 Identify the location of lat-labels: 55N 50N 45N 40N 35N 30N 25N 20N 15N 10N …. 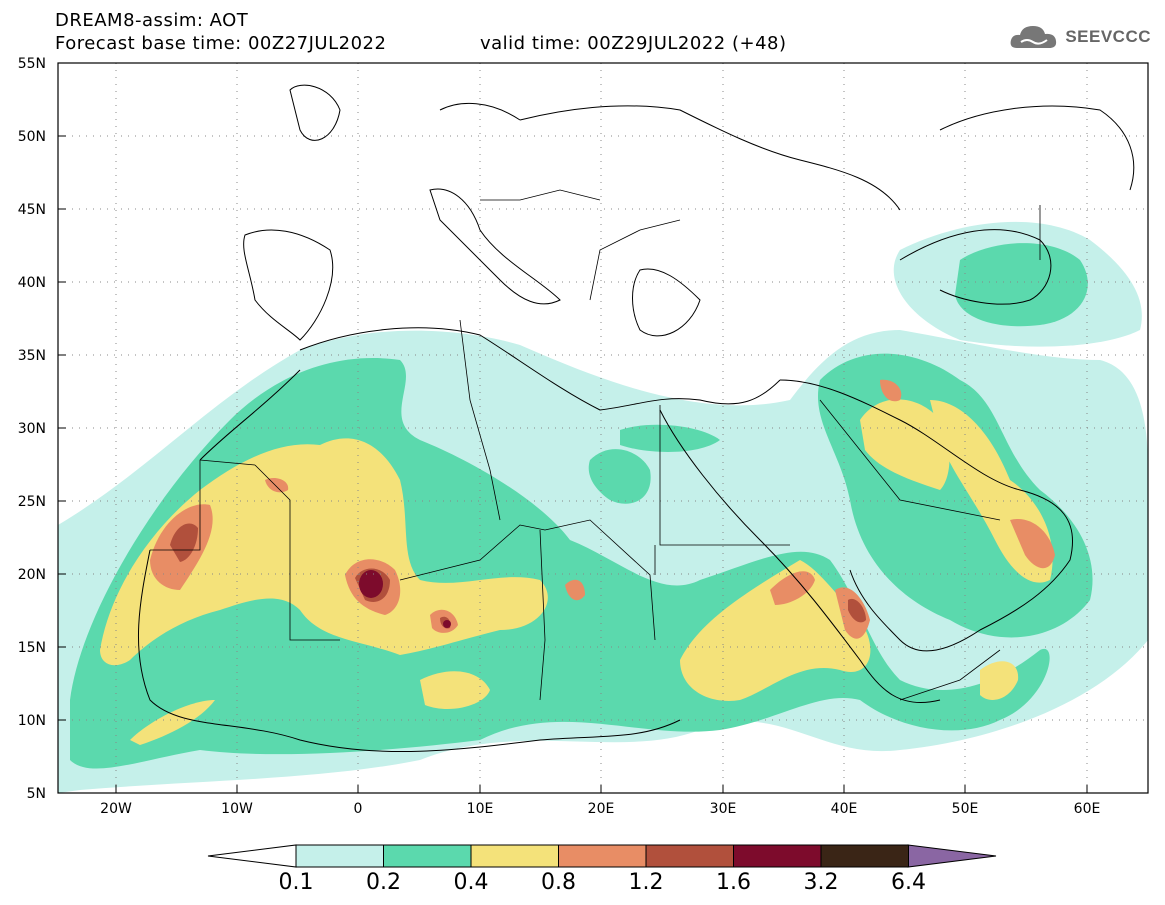
(32, 429).